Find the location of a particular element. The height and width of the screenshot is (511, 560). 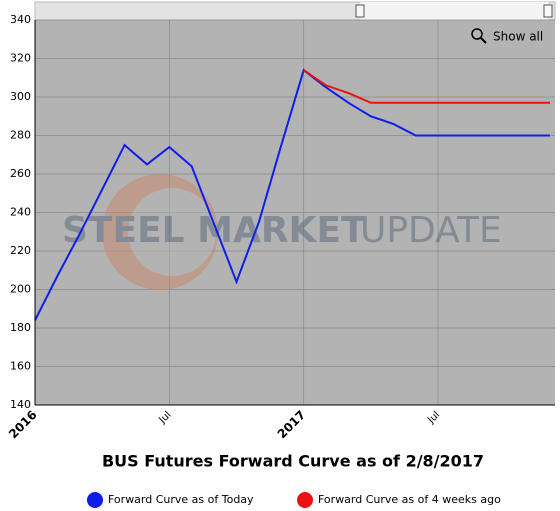

y-tick-label: 180 is located at coordinates (20, 327).